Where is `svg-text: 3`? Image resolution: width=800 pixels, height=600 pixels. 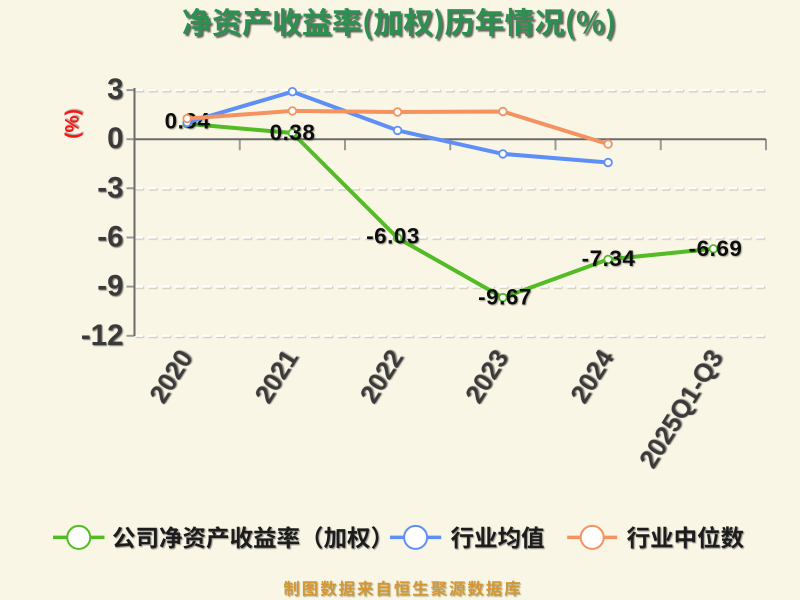 svg-text: 3 is located at coordinates (115, 89).